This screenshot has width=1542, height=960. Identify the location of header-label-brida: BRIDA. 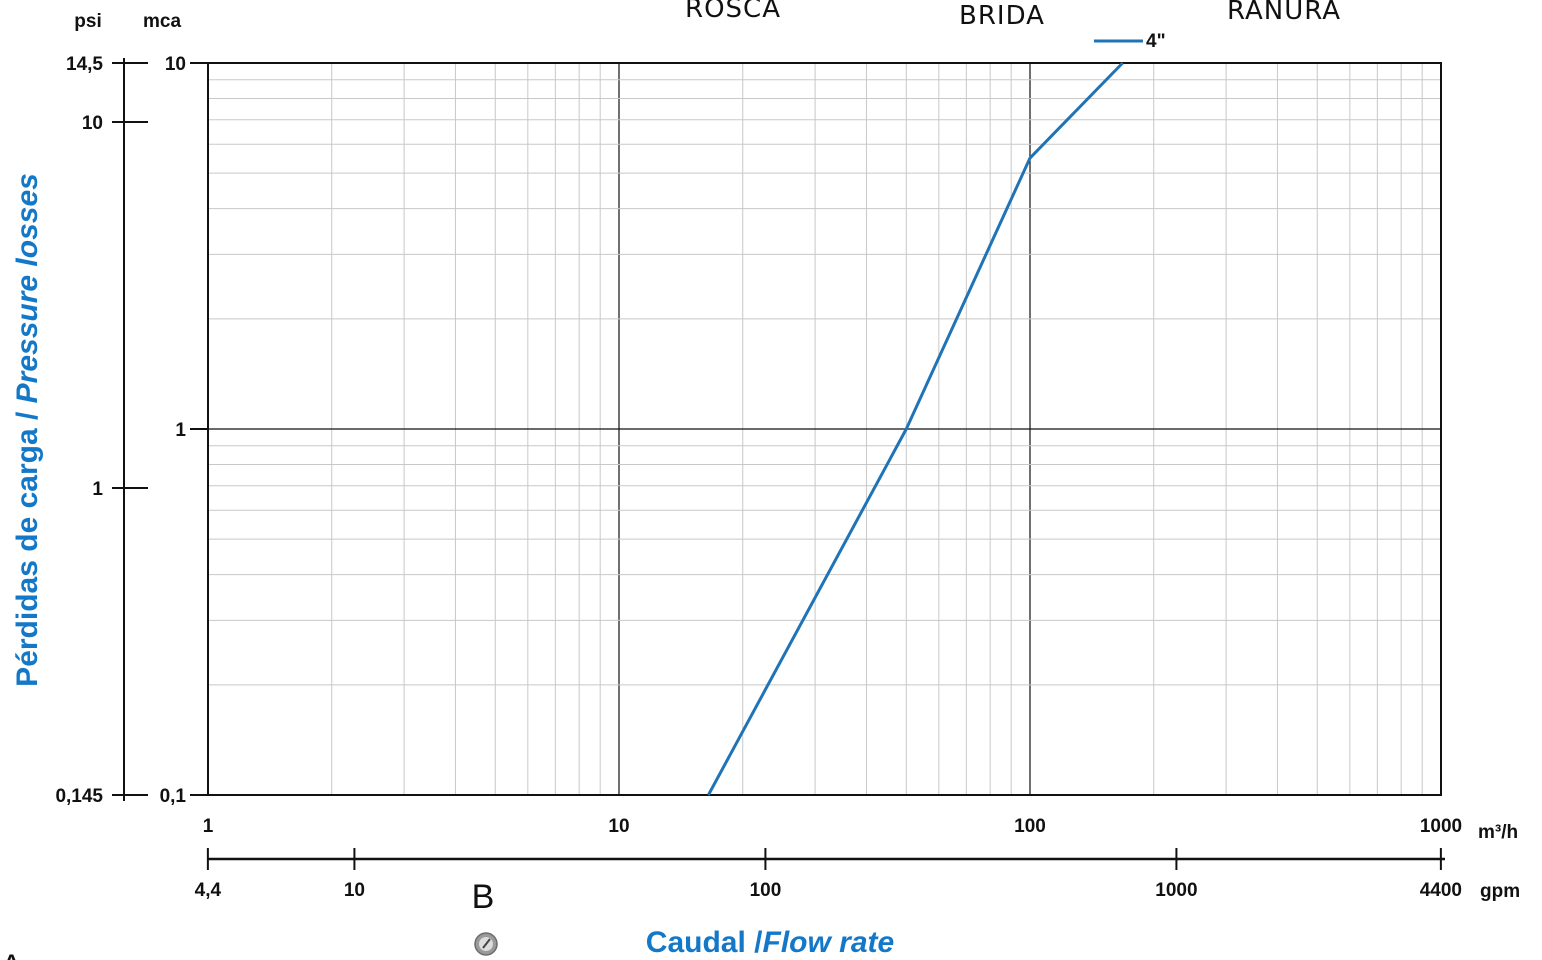
(1002, 16).